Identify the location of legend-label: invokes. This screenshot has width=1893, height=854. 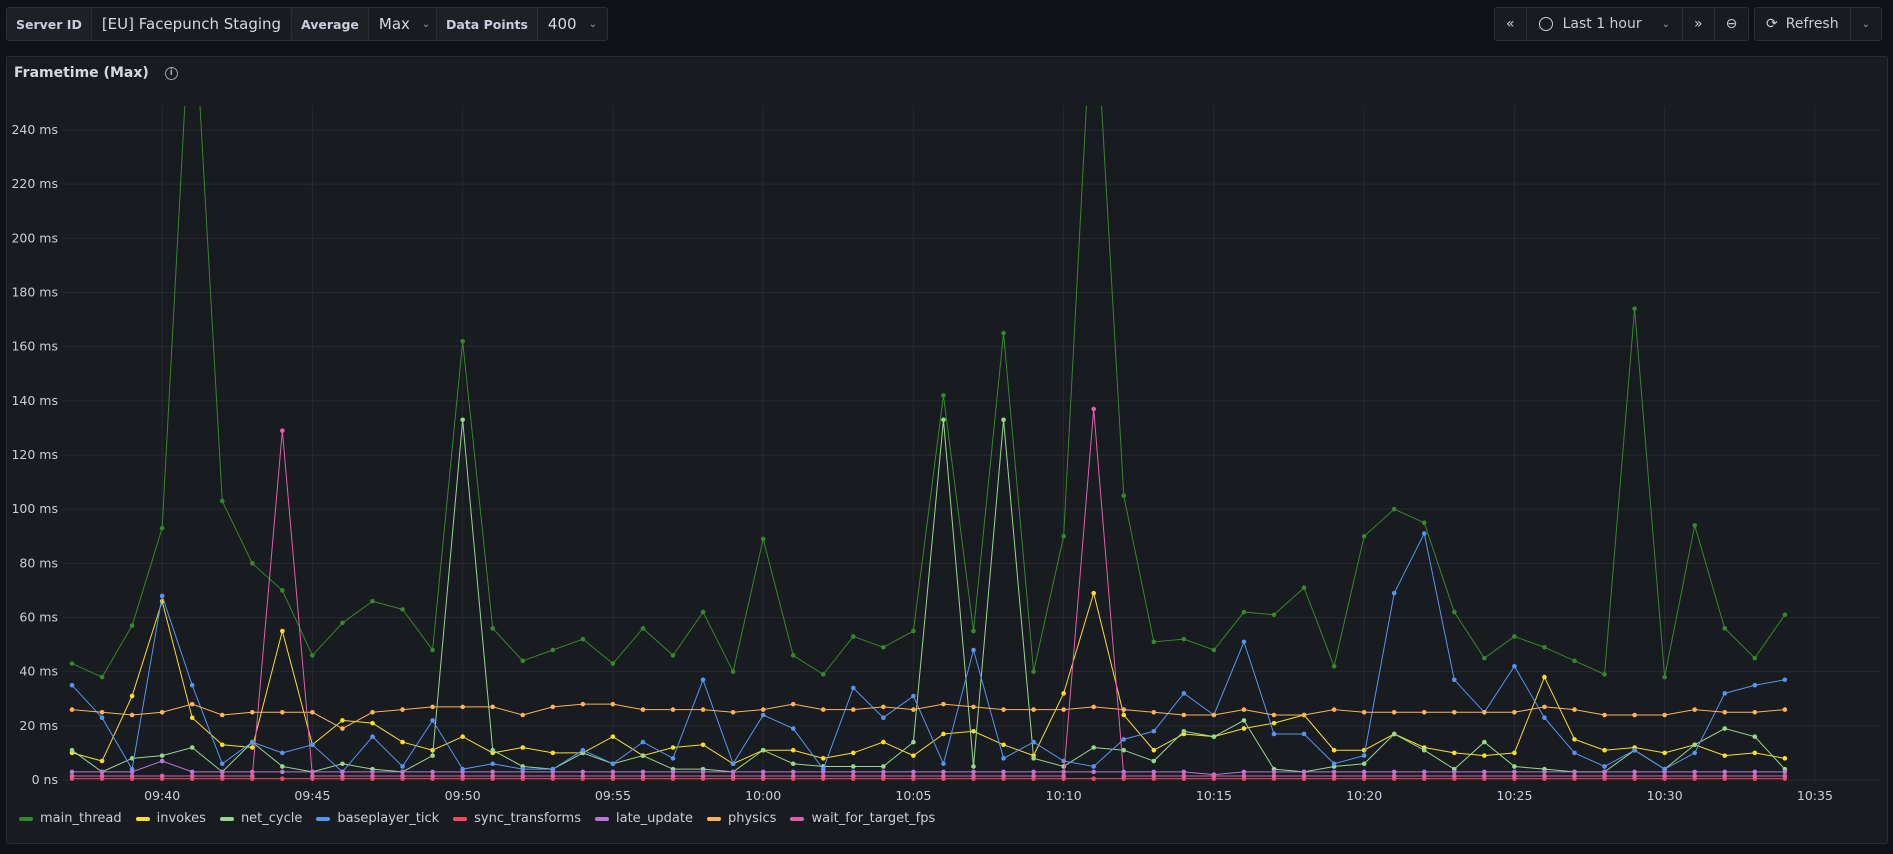
(181, 818).